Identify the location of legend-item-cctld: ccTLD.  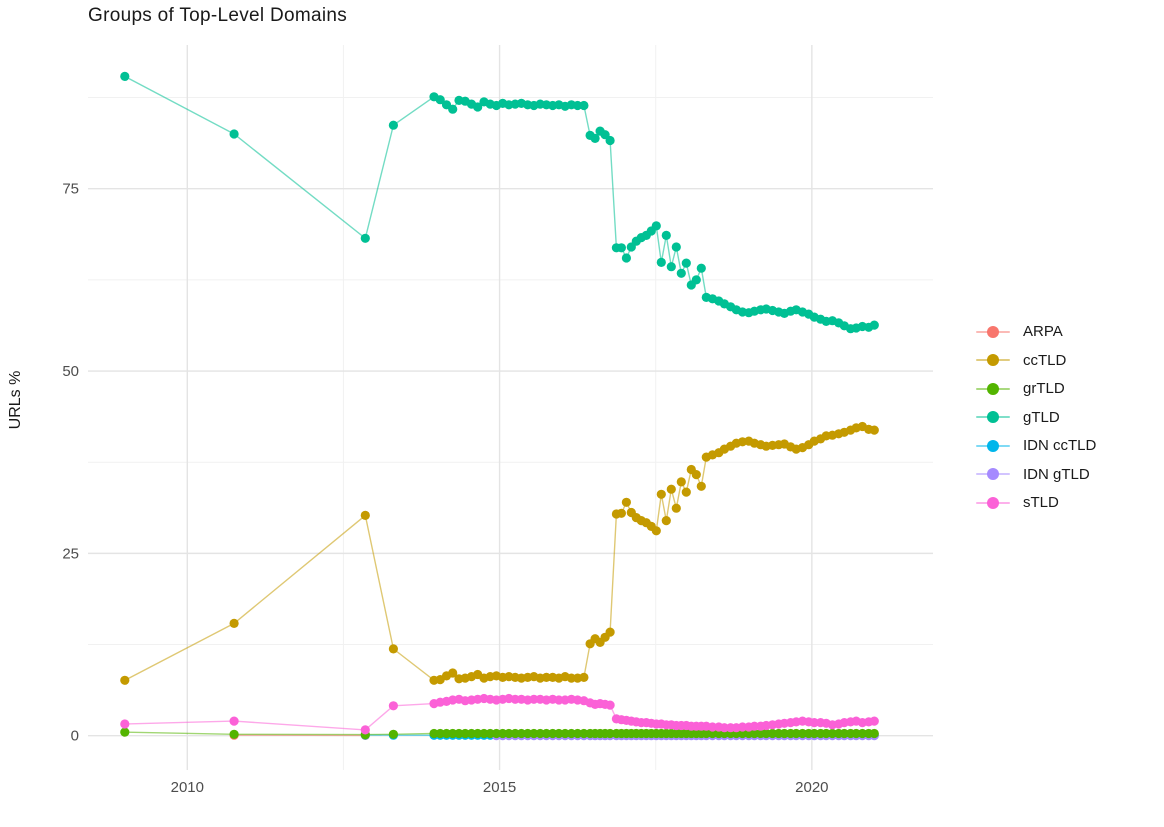
(1036, 360).